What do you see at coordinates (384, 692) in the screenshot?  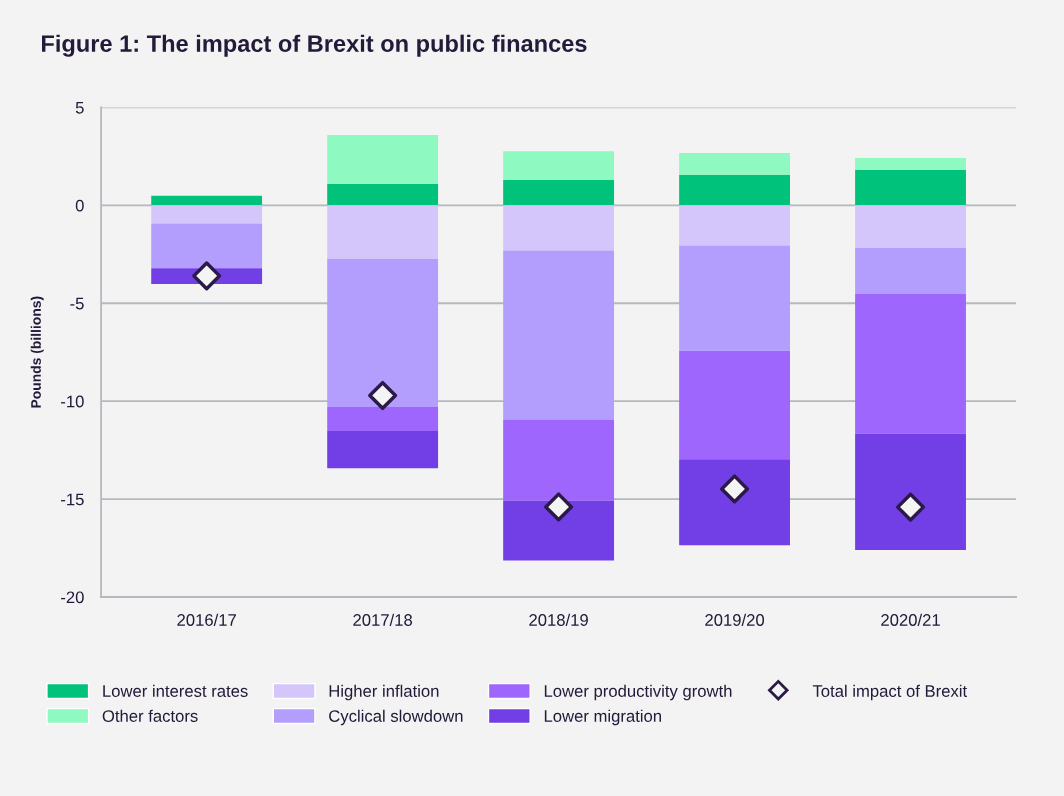 I see `legend-label: Higher inflation` at bounding box center [384, 692].